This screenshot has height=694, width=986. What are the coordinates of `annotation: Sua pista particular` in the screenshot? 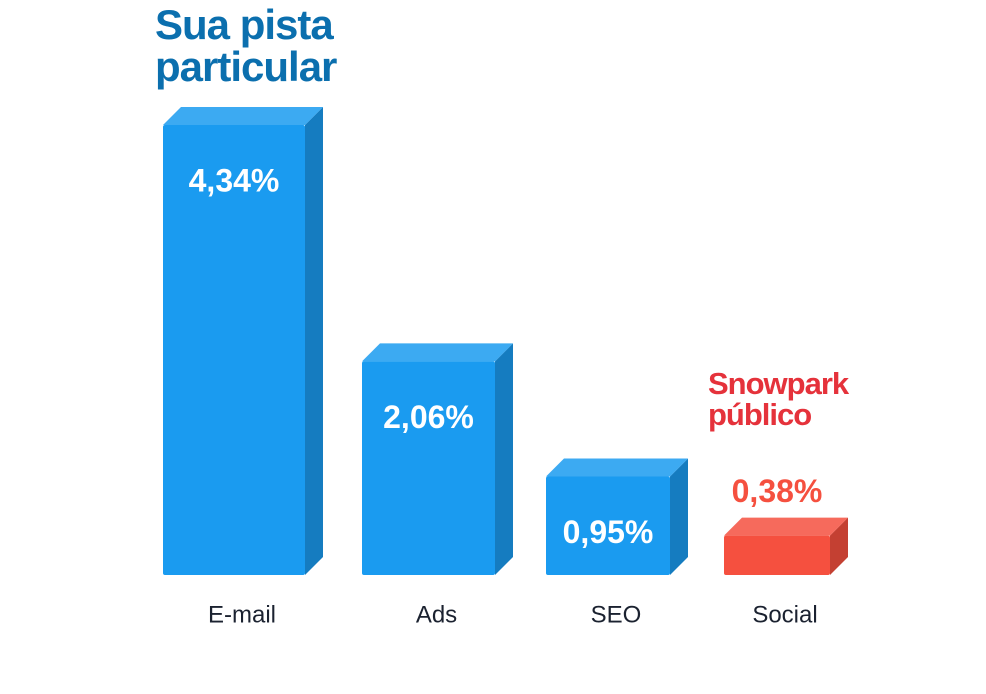 It's located at (246, 45).